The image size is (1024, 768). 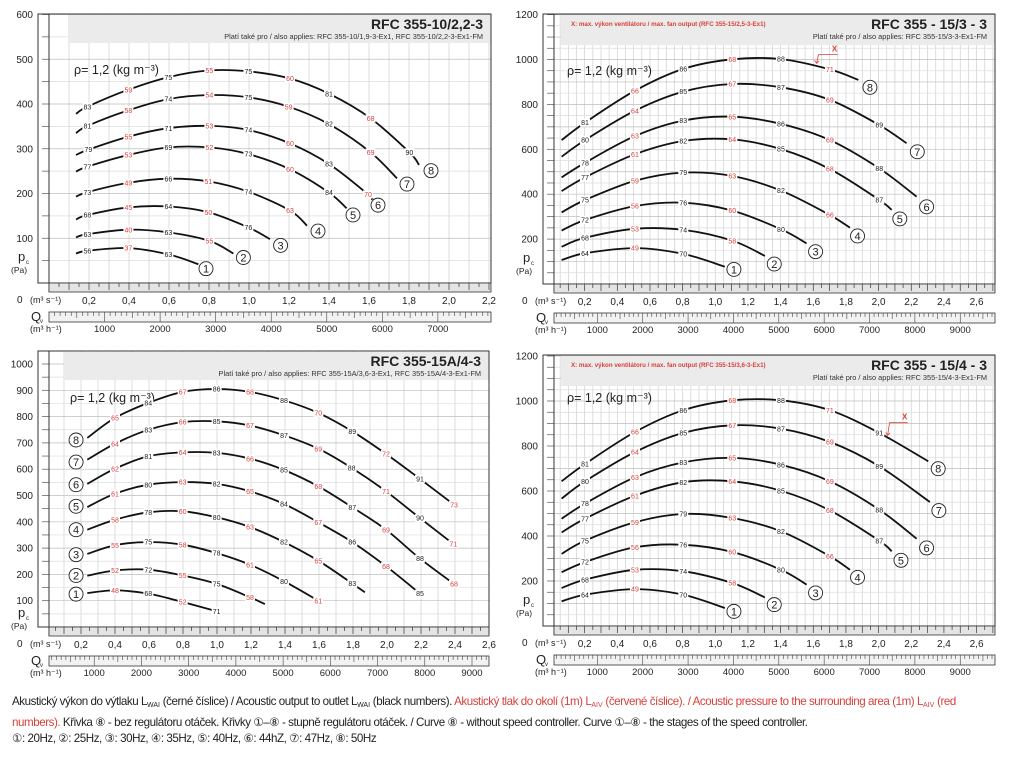 What do you see at coordinates (944, 302) in the screenshot?
I see `x-tick-label: 2,4` at bounding box center [944, 302].